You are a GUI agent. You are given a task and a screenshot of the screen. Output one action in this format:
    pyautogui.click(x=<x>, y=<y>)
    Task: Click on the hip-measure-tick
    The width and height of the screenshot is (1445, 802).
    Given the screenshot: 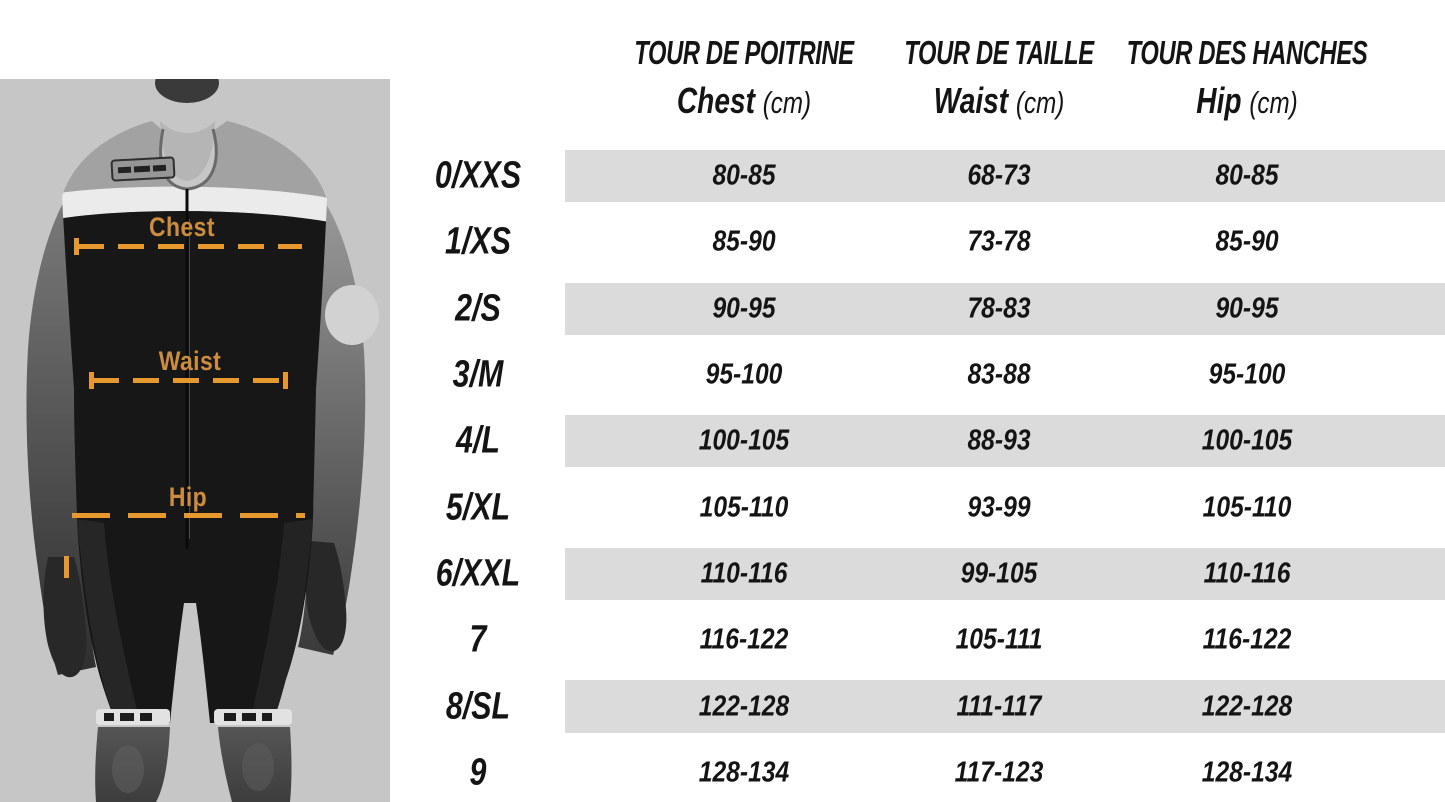 What is the action you would take?
    pyautogui.click(x=66, y=567)
    